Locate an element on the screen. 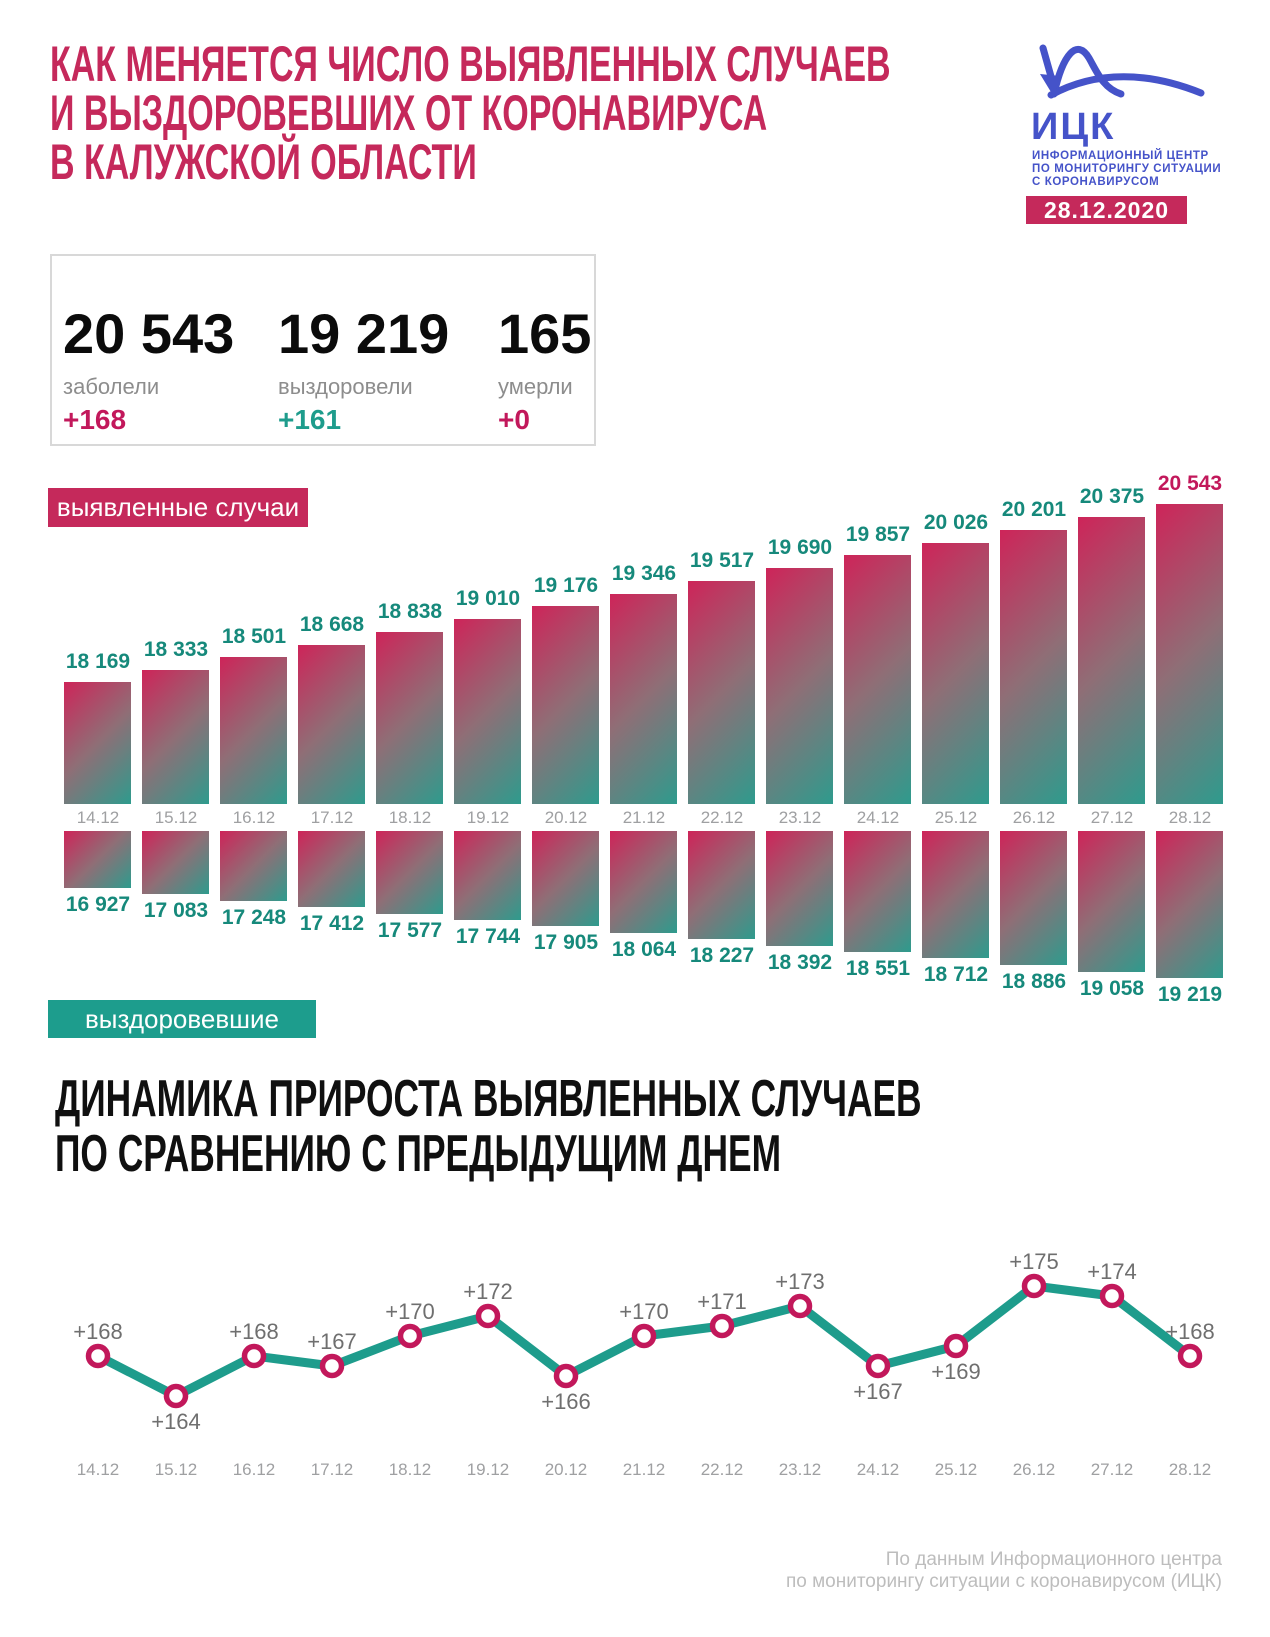 Image resolution: width=1270 pixels, height=1637 pixels. stat-recovered-value: 19 219 is located at coordinates (364, 333).